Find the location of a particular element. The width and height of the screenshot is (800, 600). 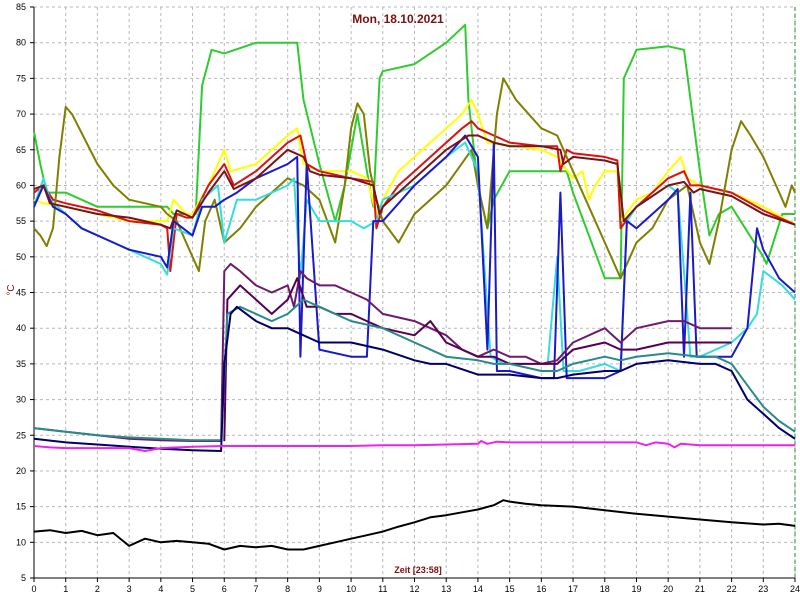

y-tick-label: 25 is located at coordinates (21, 435).